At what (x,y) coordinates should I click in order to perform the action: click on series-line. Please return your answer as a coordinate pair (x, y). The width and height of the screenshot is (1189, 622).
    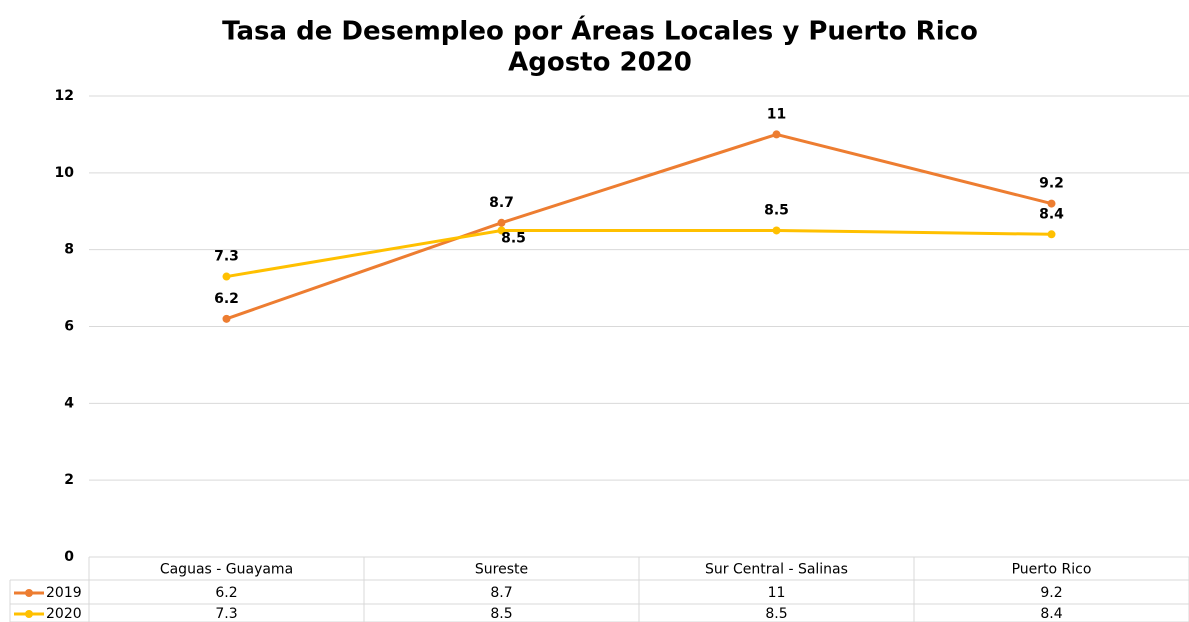
    Looking at the image, I should click on (639, 253).